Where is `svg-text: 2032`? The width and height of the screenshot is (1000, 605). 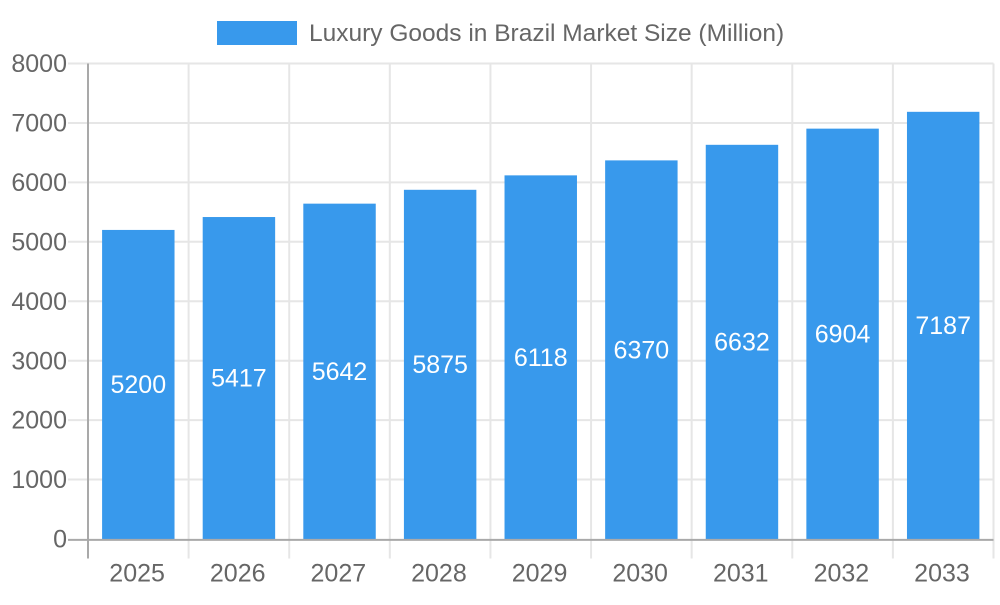
svg-text: 2032 is located at coordinates (842, 574).